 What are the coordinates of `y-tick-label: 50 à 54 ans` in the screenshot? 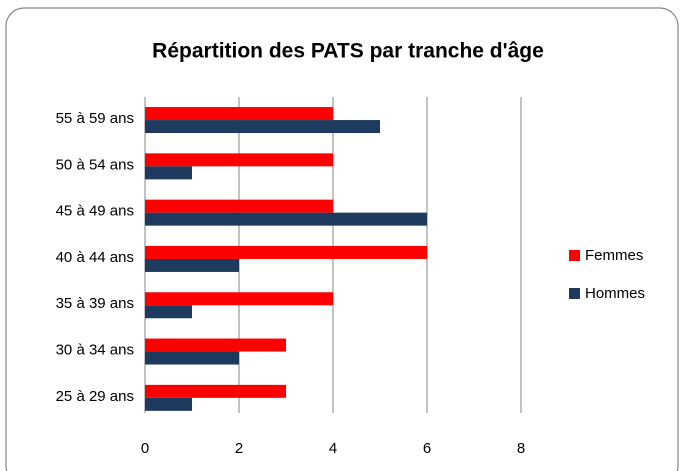 It's located at (95, 164).